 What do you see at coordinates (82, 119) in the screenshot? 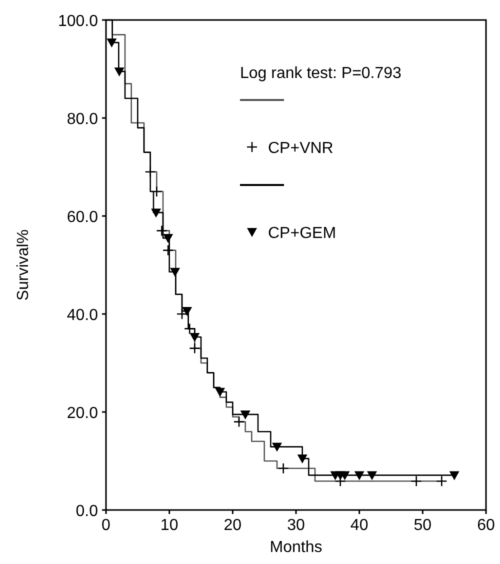
I see `y-tick-label: 80.0` at bounding box center [82, 119].